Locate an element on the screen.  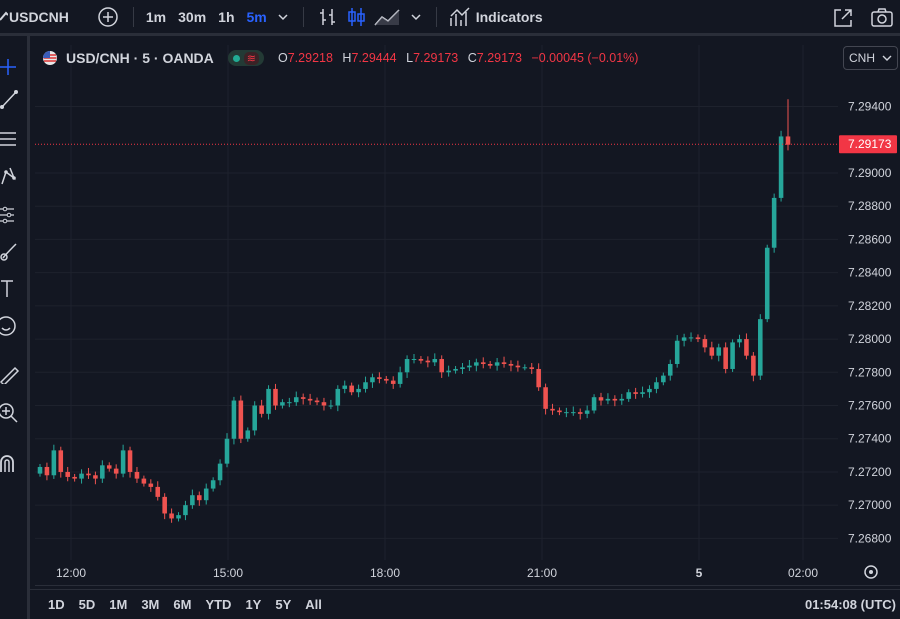
drawing-toolbar is located at coordinates (15, 327).